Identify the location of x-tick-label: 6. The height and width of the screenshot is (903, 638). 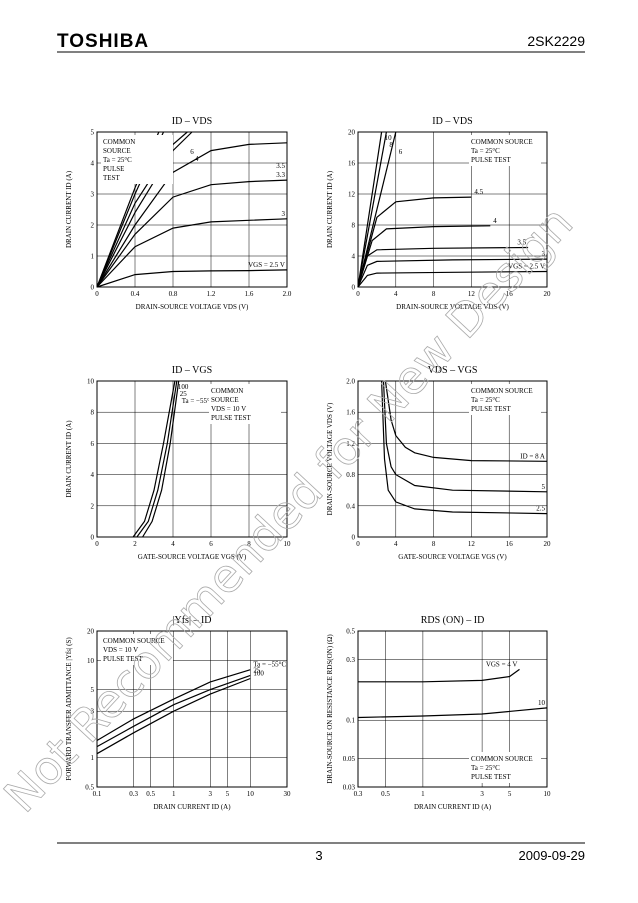
(211, 544).